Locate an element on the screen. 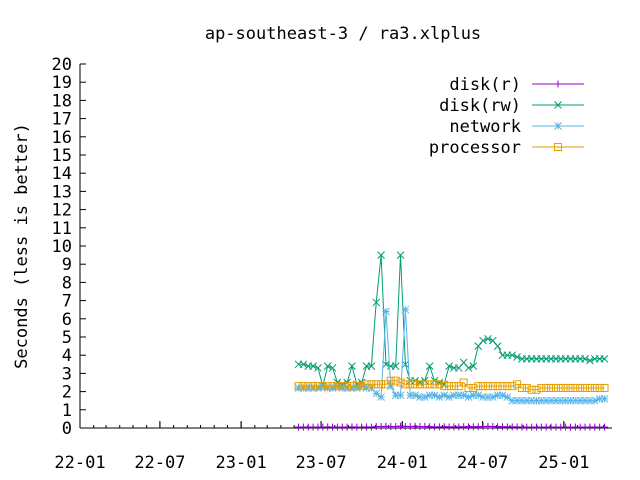 The height and width of the screenshot is (480, 640). y-tick-label: 4 is located at coordinates (67, 356).